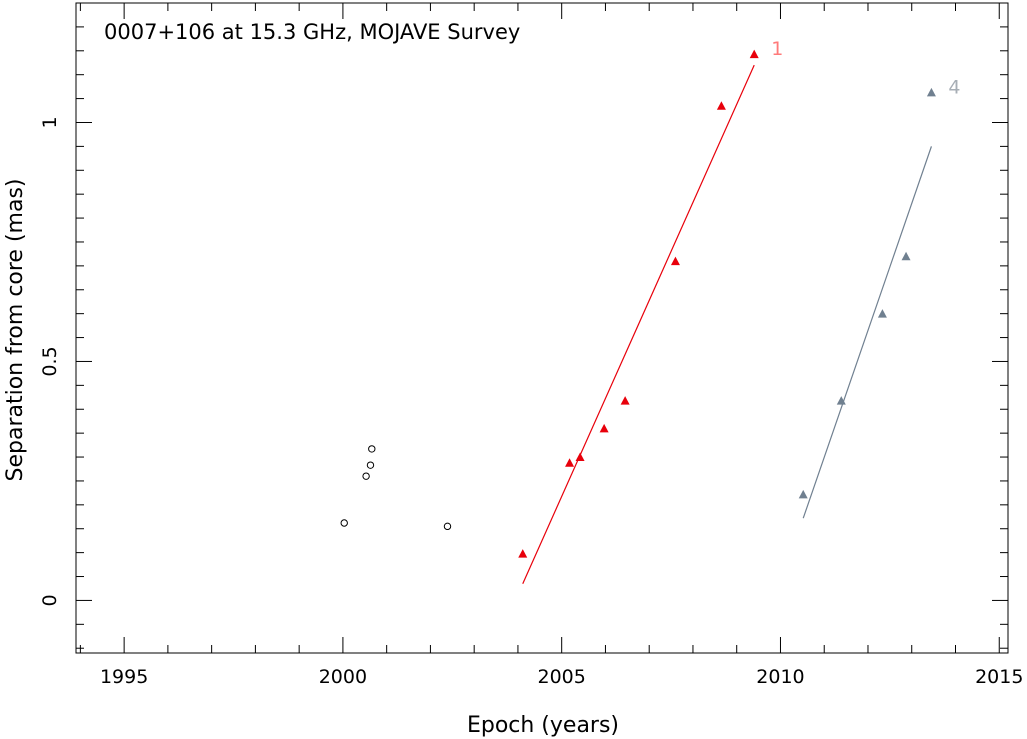 This screenshot has height=739, width=1027. I want to click on x-tick-label: 2000, so click(343, 677).